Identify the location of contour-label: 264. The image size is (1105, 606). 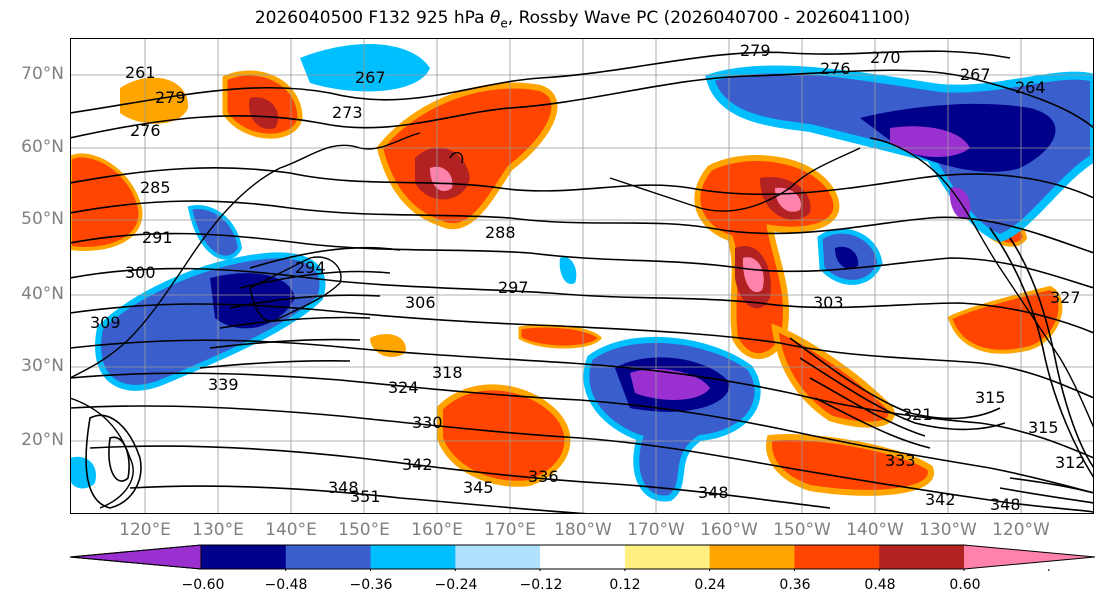
(1030, 87).